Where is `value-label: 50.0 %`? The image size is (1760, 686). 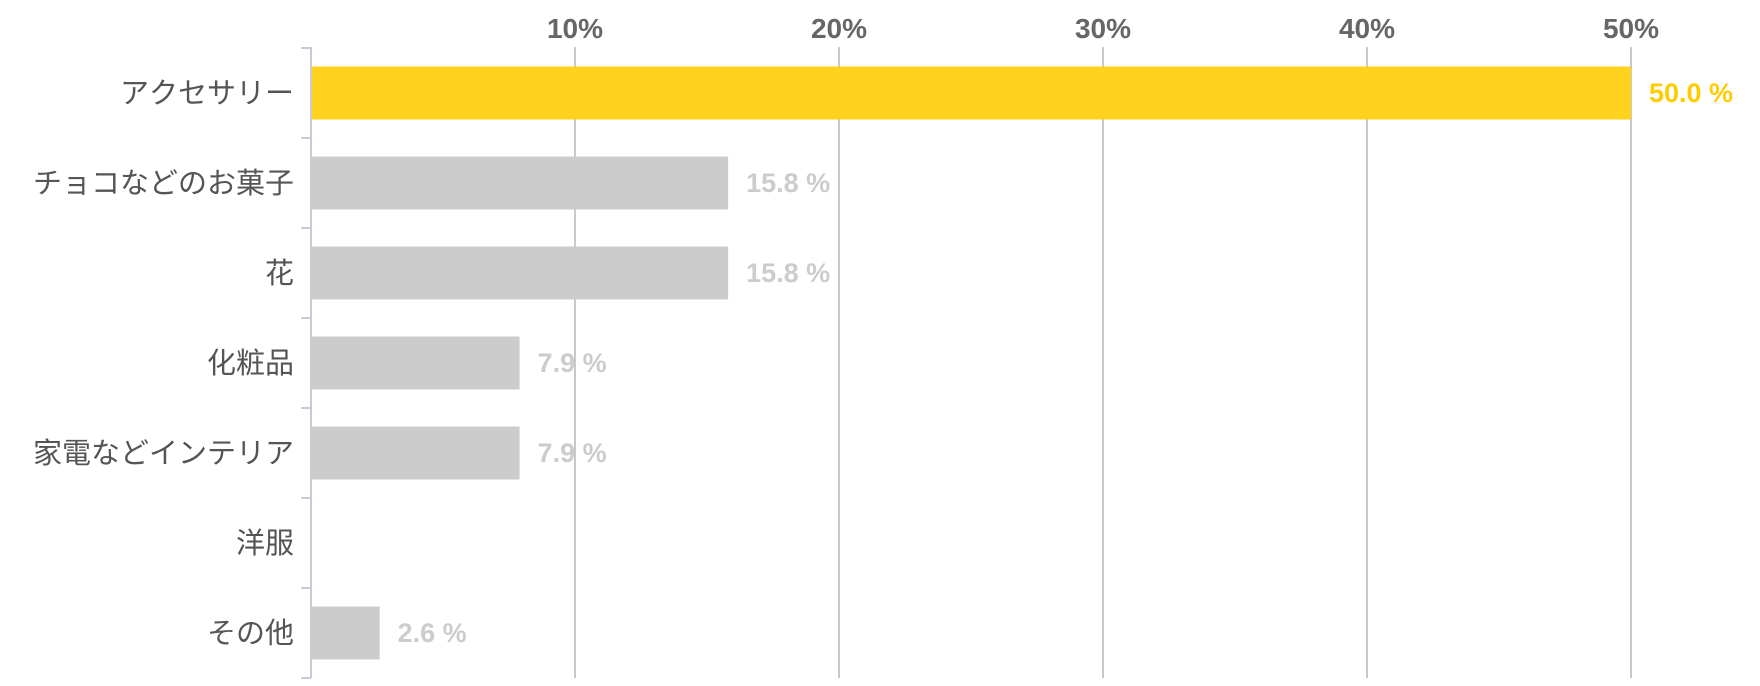 value-label: 50.0 % is located at coordinates (1691, 93).